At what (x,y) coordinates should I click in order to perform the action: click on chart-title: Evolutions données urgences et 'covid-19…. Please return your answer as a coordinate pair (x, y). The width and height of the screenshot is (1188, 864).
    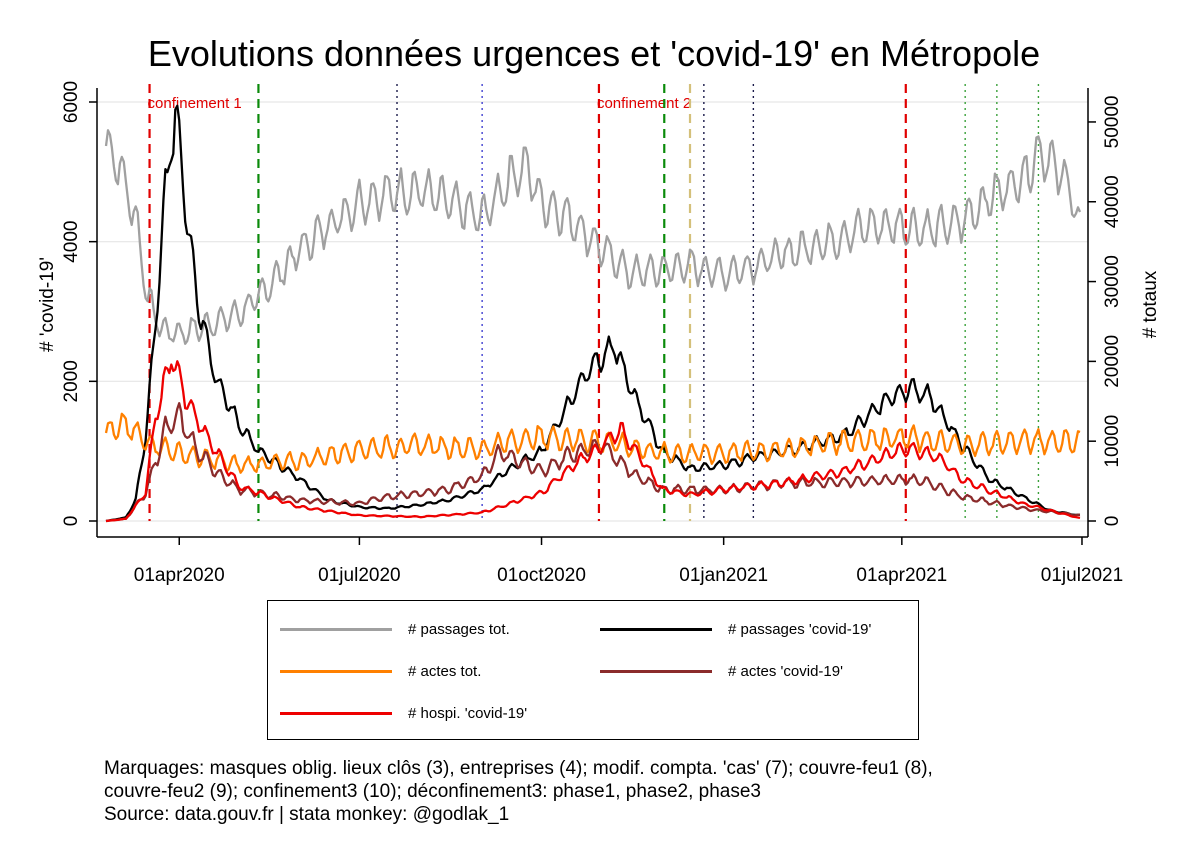
    Looking at the image, I should click on (594, 53).